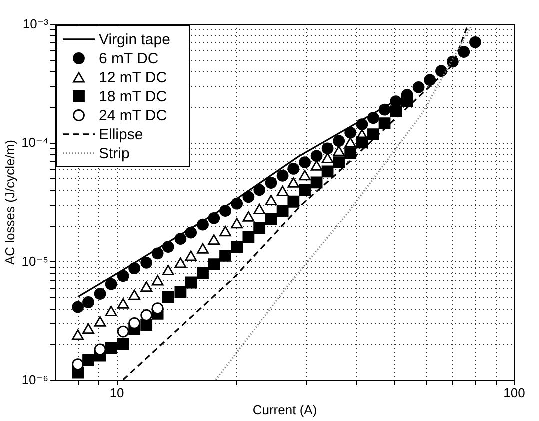  I want to click on y-tick-label: 10⁻³, so click(36, 24).